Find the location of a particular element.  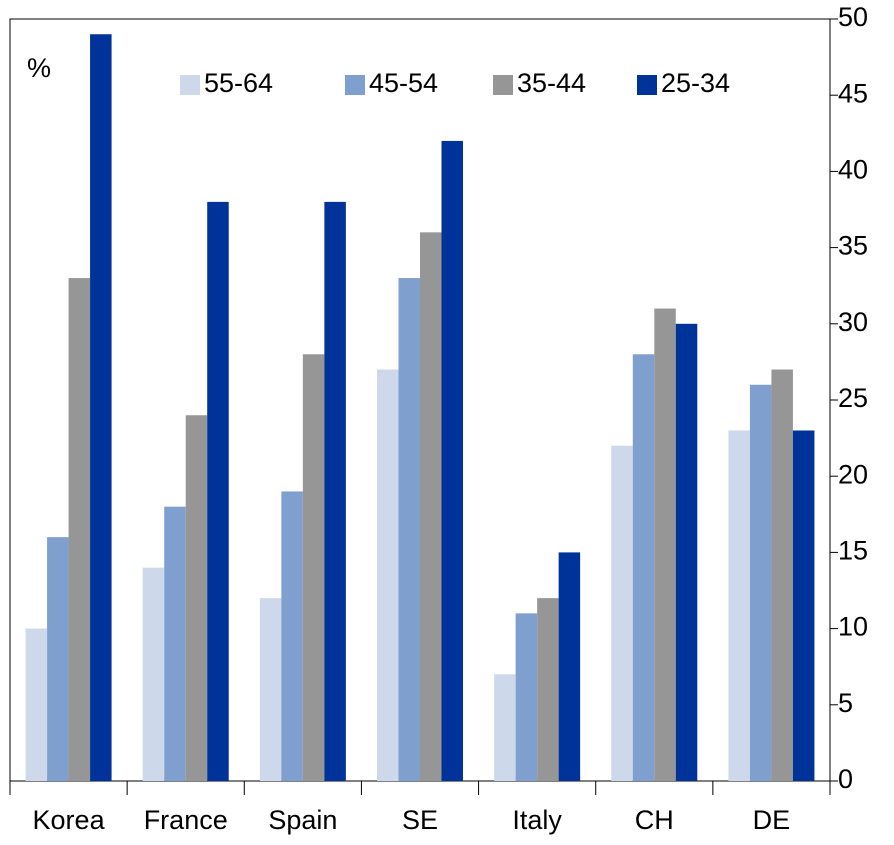

y-axis-label: % is located at coordinates (39, 68).